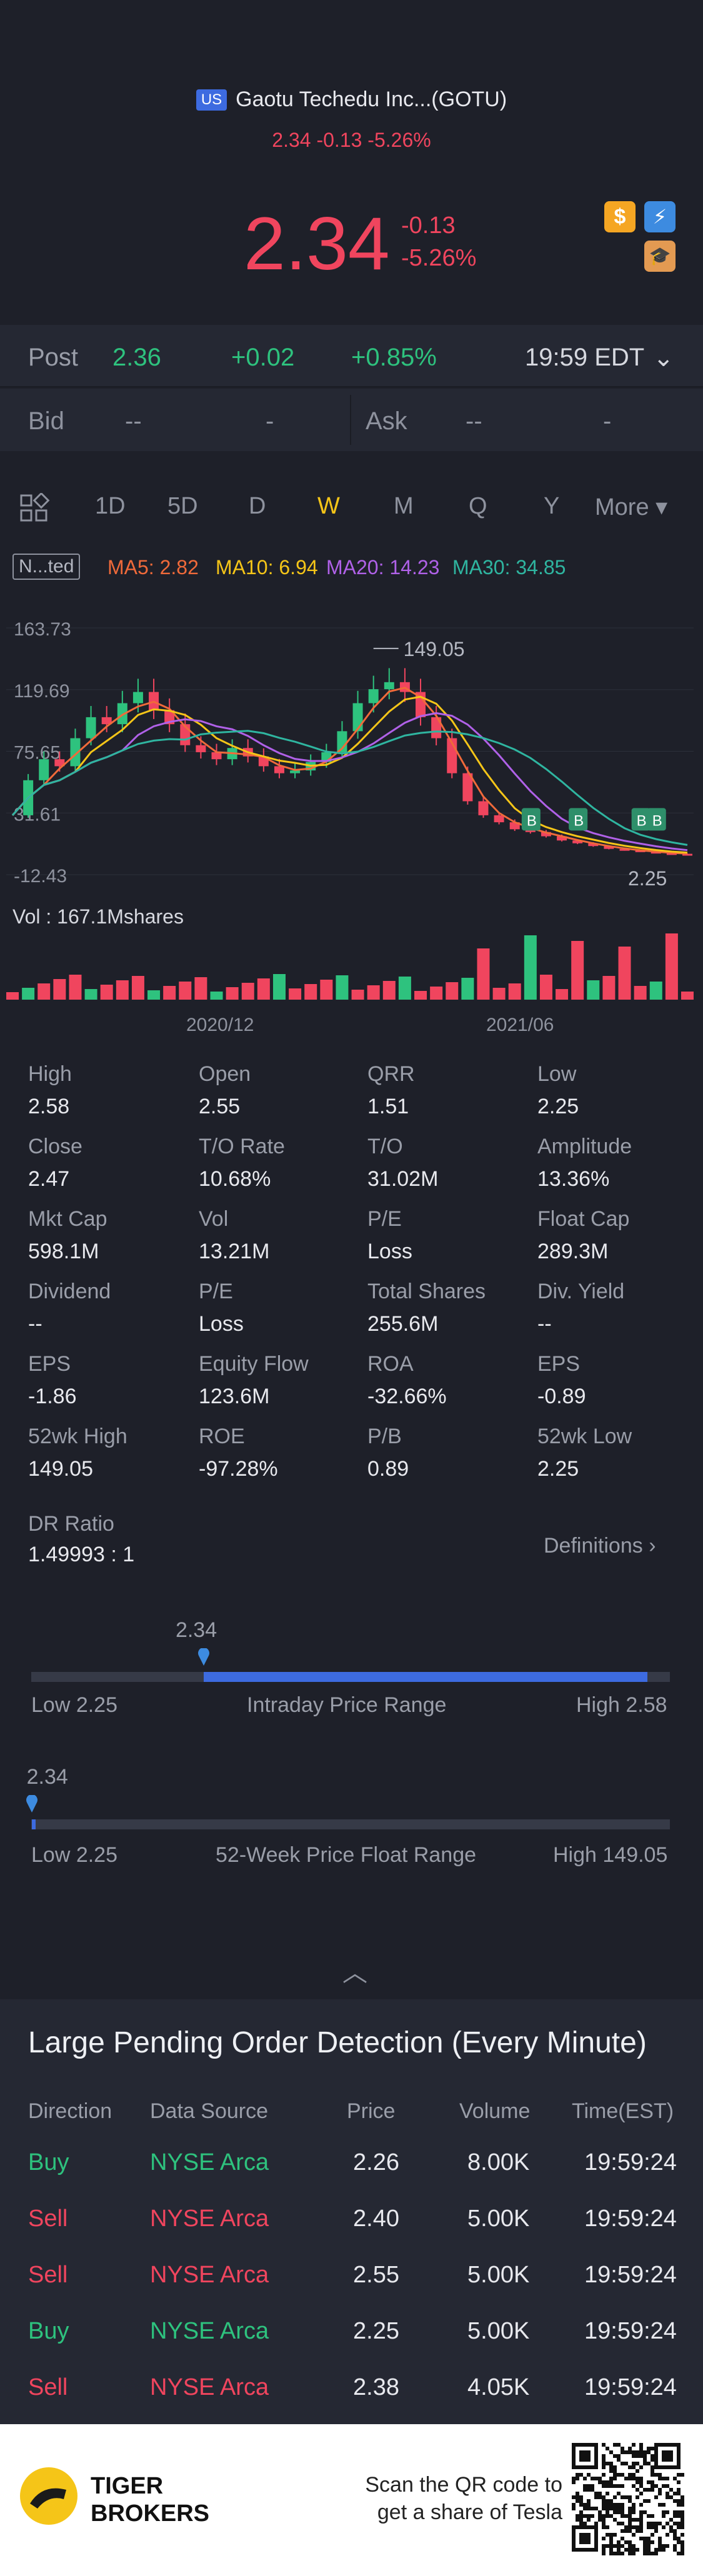  I want to click on tab-more: More ▾, so click(631, 507).